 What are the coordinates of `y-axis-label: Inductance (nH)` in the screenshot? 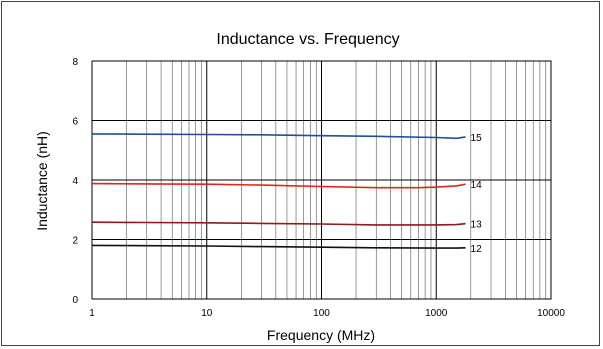 It's located at (42, 181).